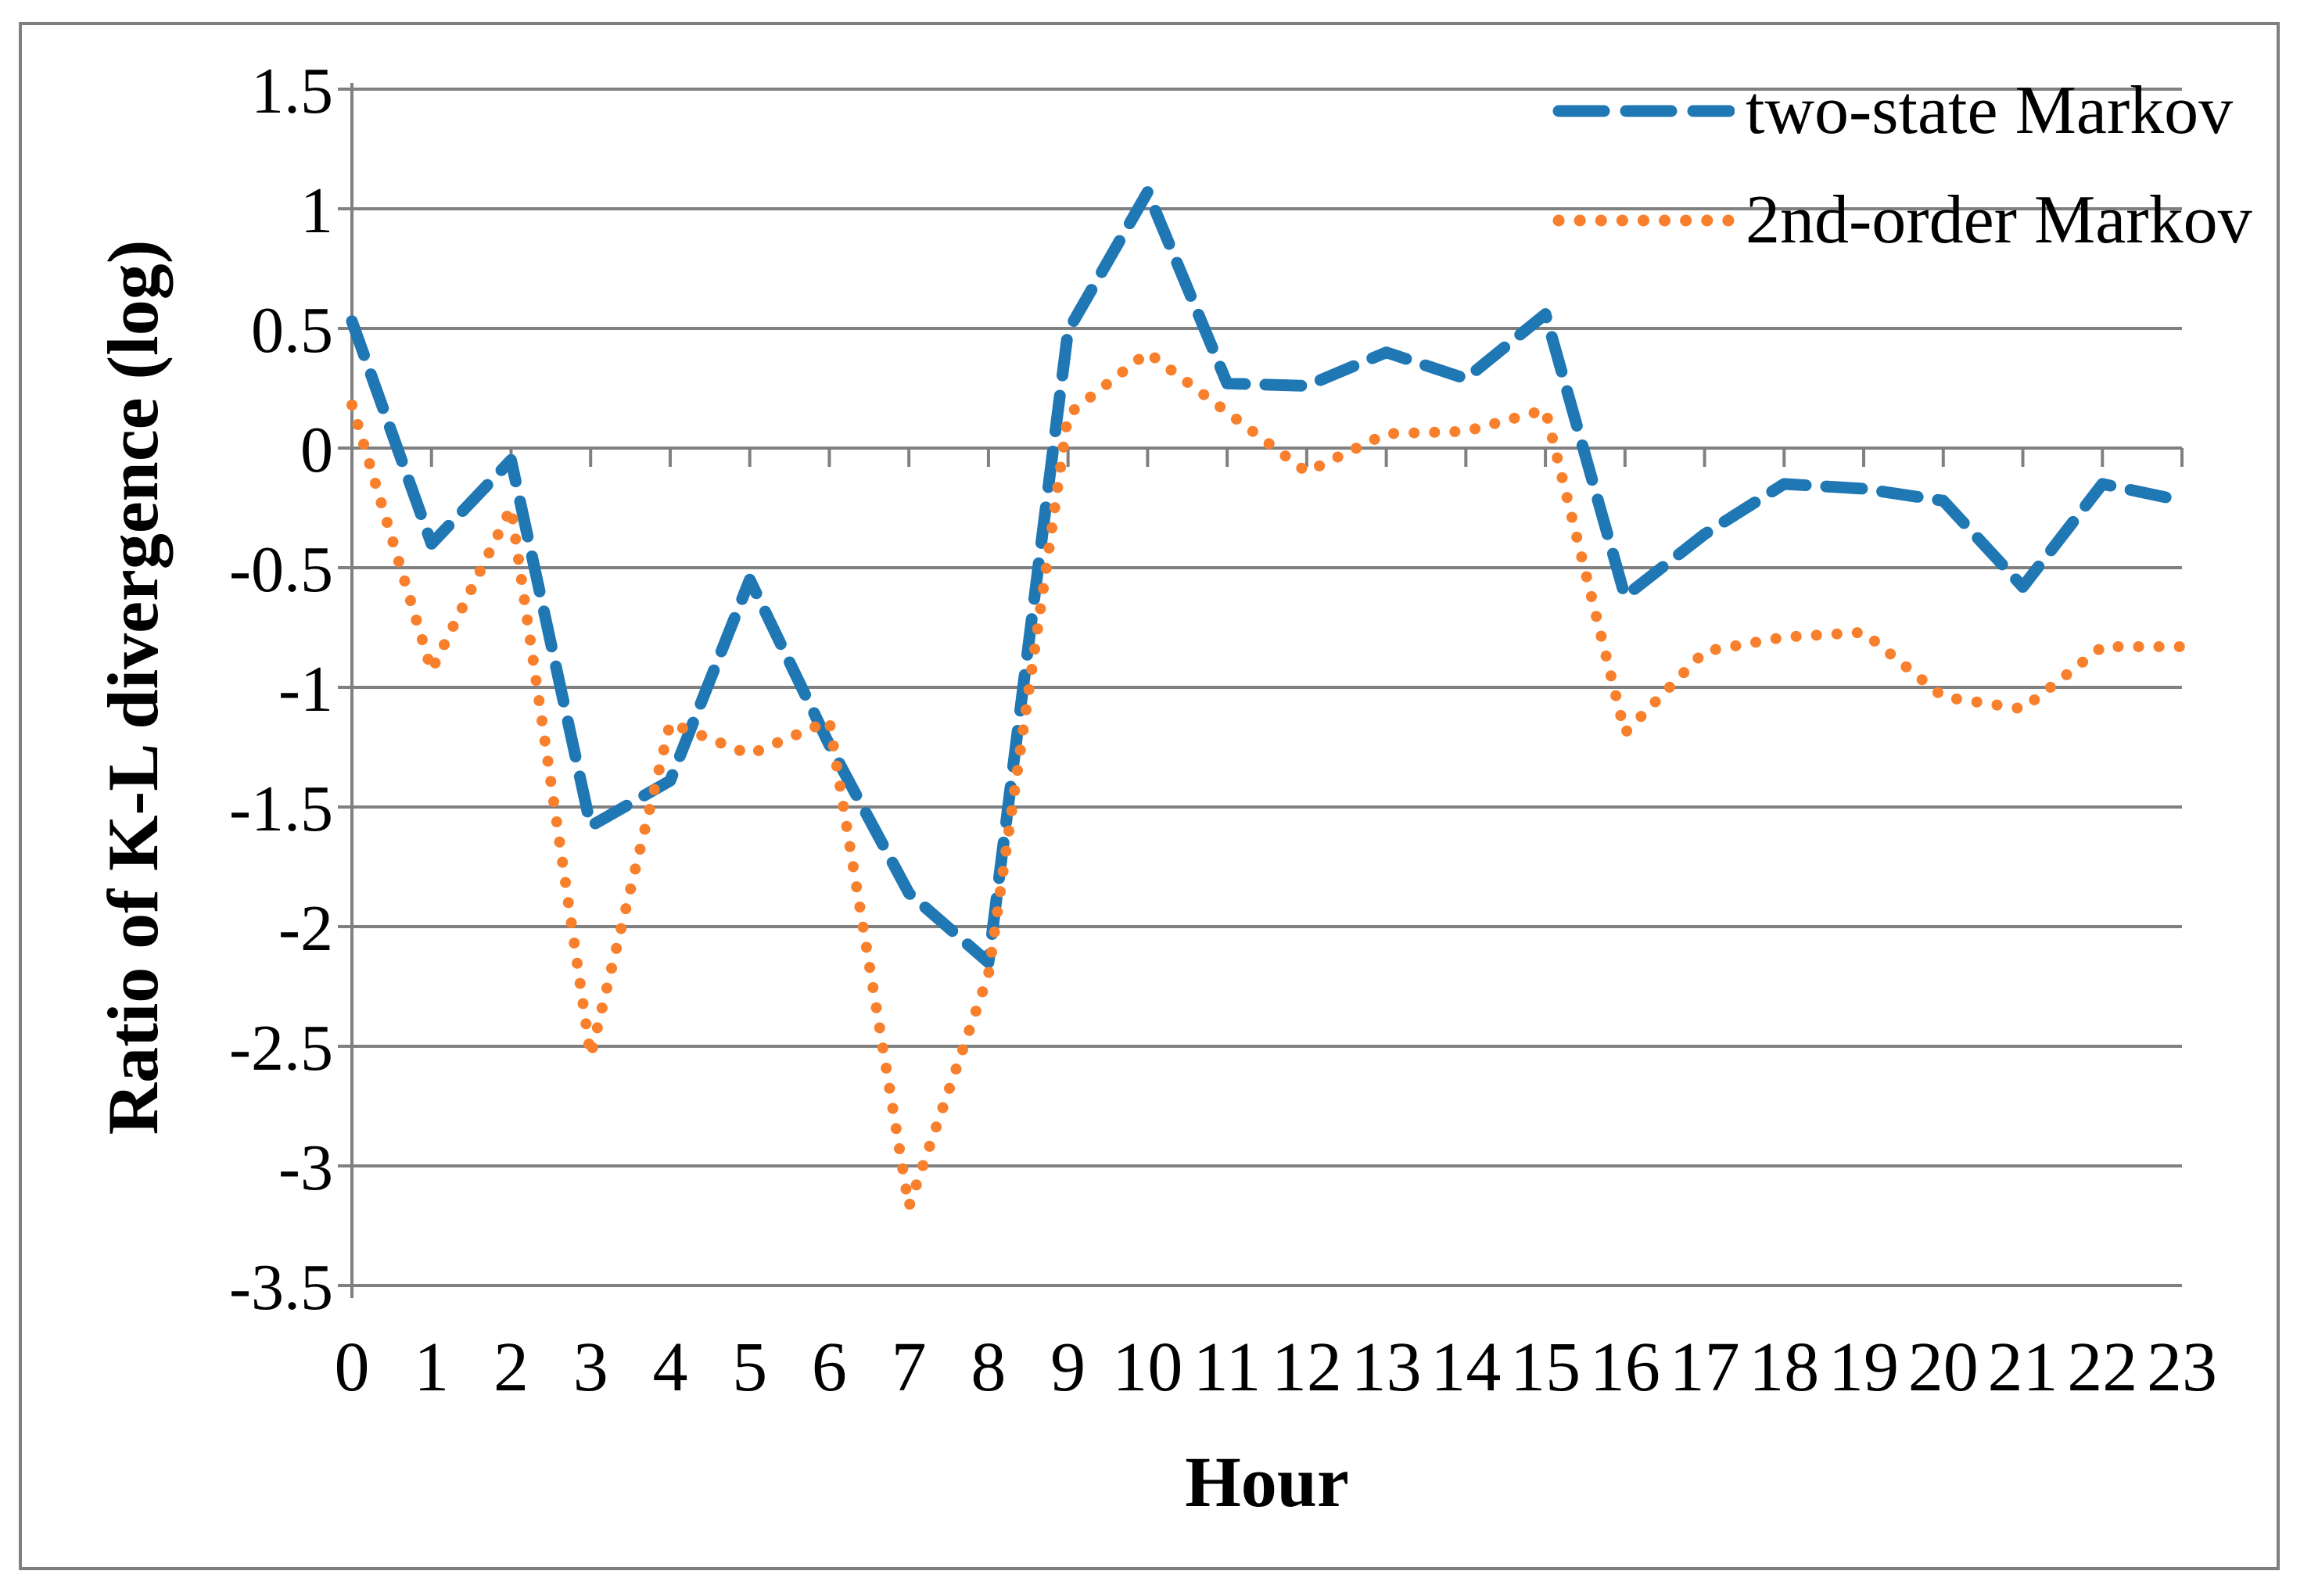 Image resolution: width=2311 pixels, height=1596 pixels. I want to click on x-tick-label: 17, so click(1705, 1368).